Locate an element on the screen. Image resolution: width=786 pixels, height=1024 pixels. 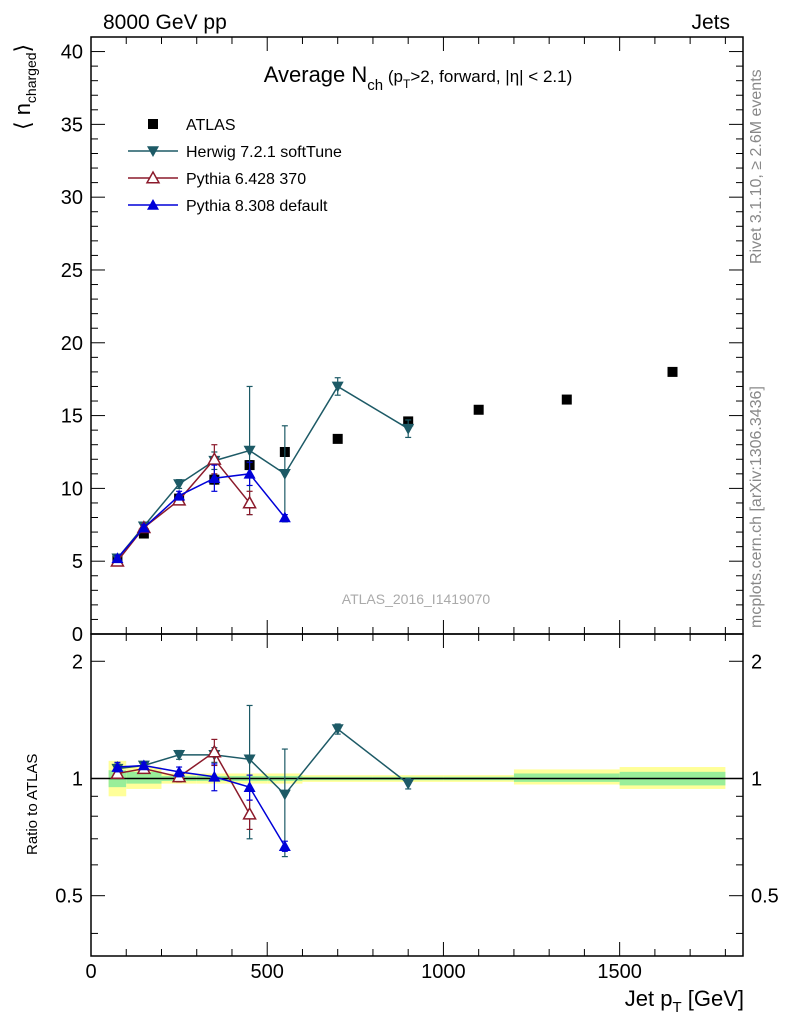
svg-text: Jet pT [GeV] is located at coordinates (684, 1001).